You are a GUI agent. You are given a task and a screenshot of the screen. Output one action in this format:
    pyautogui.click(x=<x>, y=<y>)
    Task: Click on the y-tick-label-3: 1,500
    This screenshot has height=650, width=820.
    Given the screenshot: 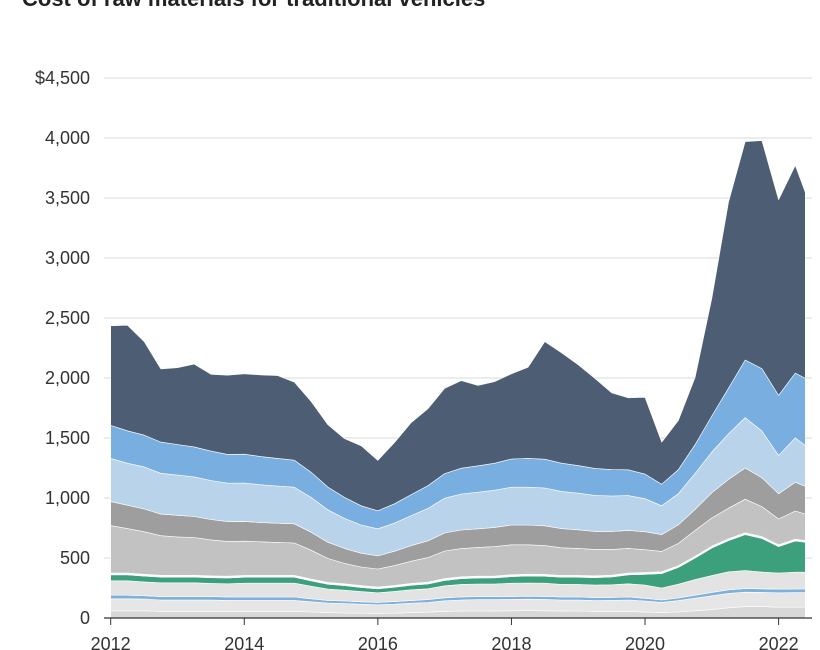 What is the action you would take?
    pyautogui.click(x=67, y=438)
    